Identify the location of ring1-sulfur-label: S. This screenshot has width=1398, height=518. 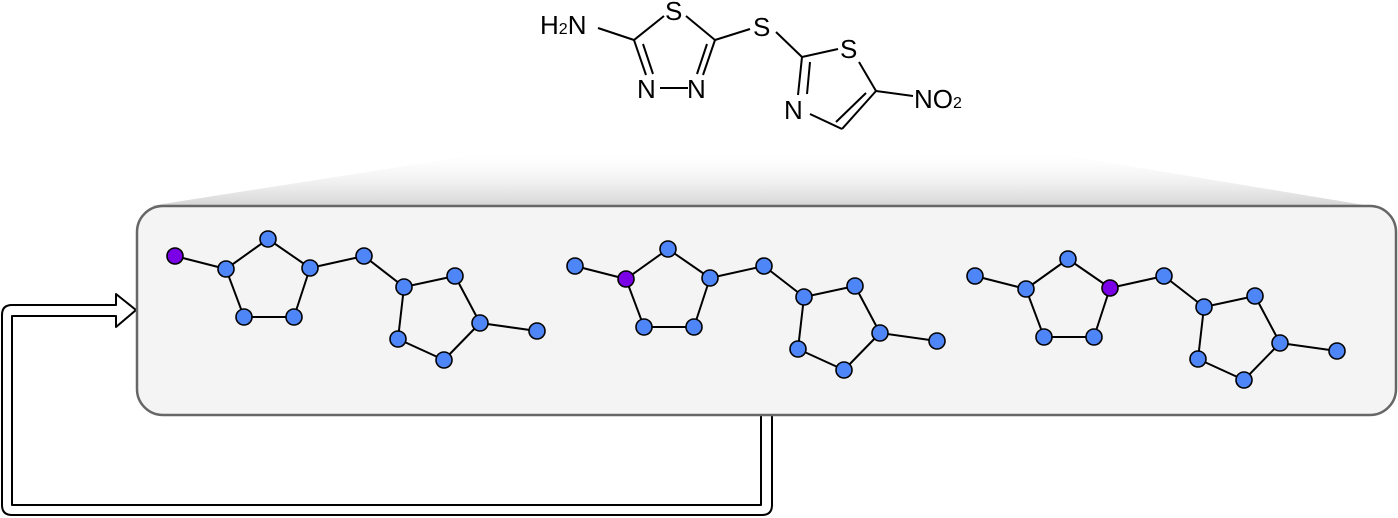
(673, 13).